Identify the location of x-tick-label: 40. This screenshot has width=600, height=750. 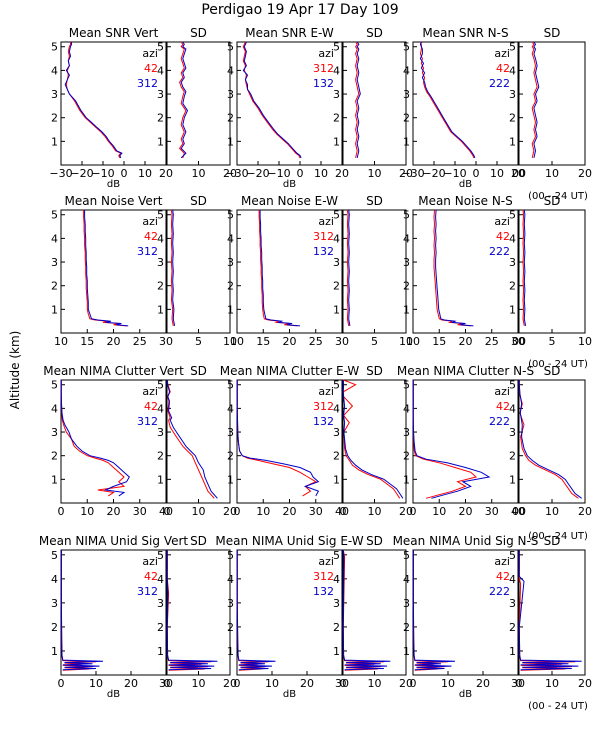
(518, 511).